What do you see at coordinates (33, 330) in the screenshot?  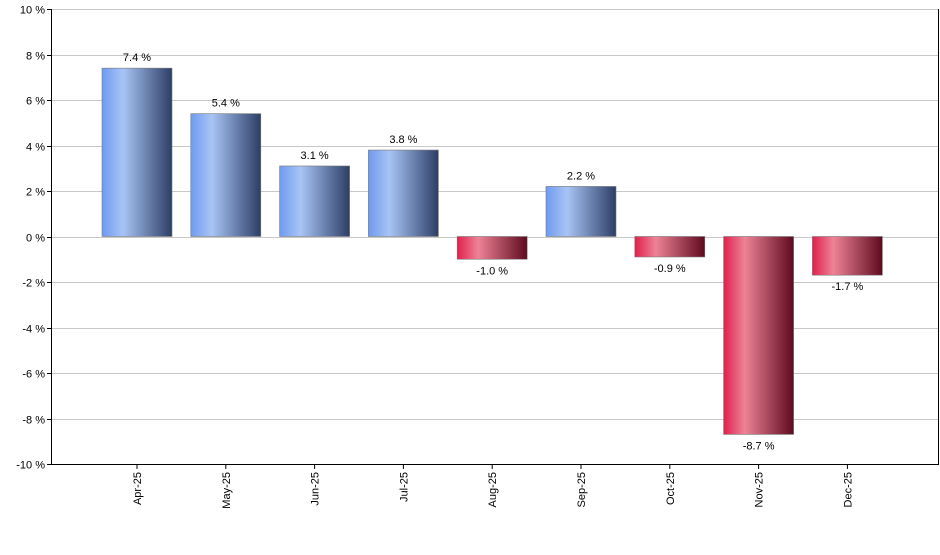 I see `y-tick-label: -4 %` at bounding box center [33, 330].